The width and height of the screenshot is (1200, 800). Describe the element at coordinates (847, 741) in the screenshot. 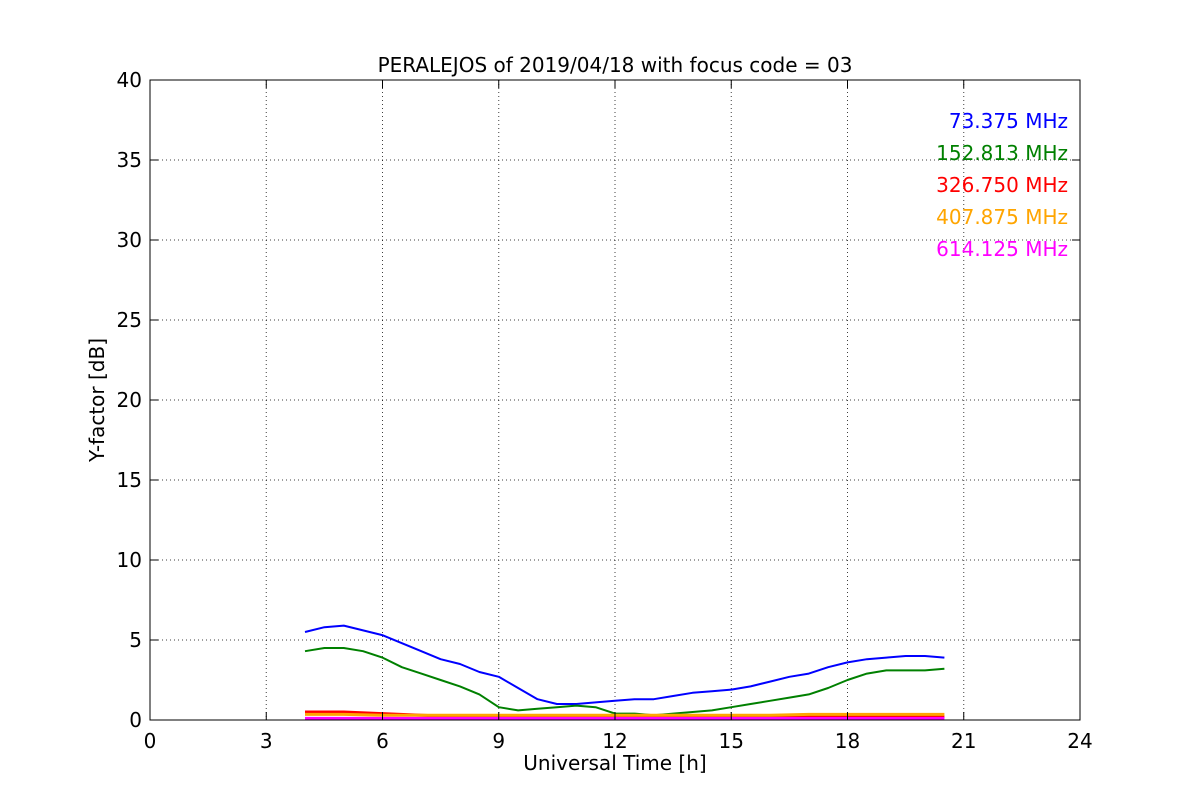

I see `x-tick-label: 18` at that location.